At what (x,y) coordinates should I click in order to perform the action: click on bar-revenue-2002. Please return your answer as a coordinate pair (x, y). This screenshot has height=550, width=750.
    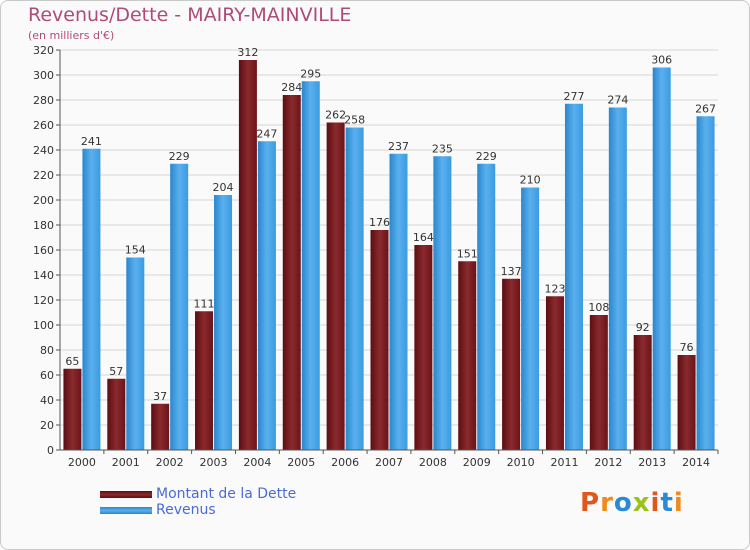
    Looking at the image, I should click on (179, 306).